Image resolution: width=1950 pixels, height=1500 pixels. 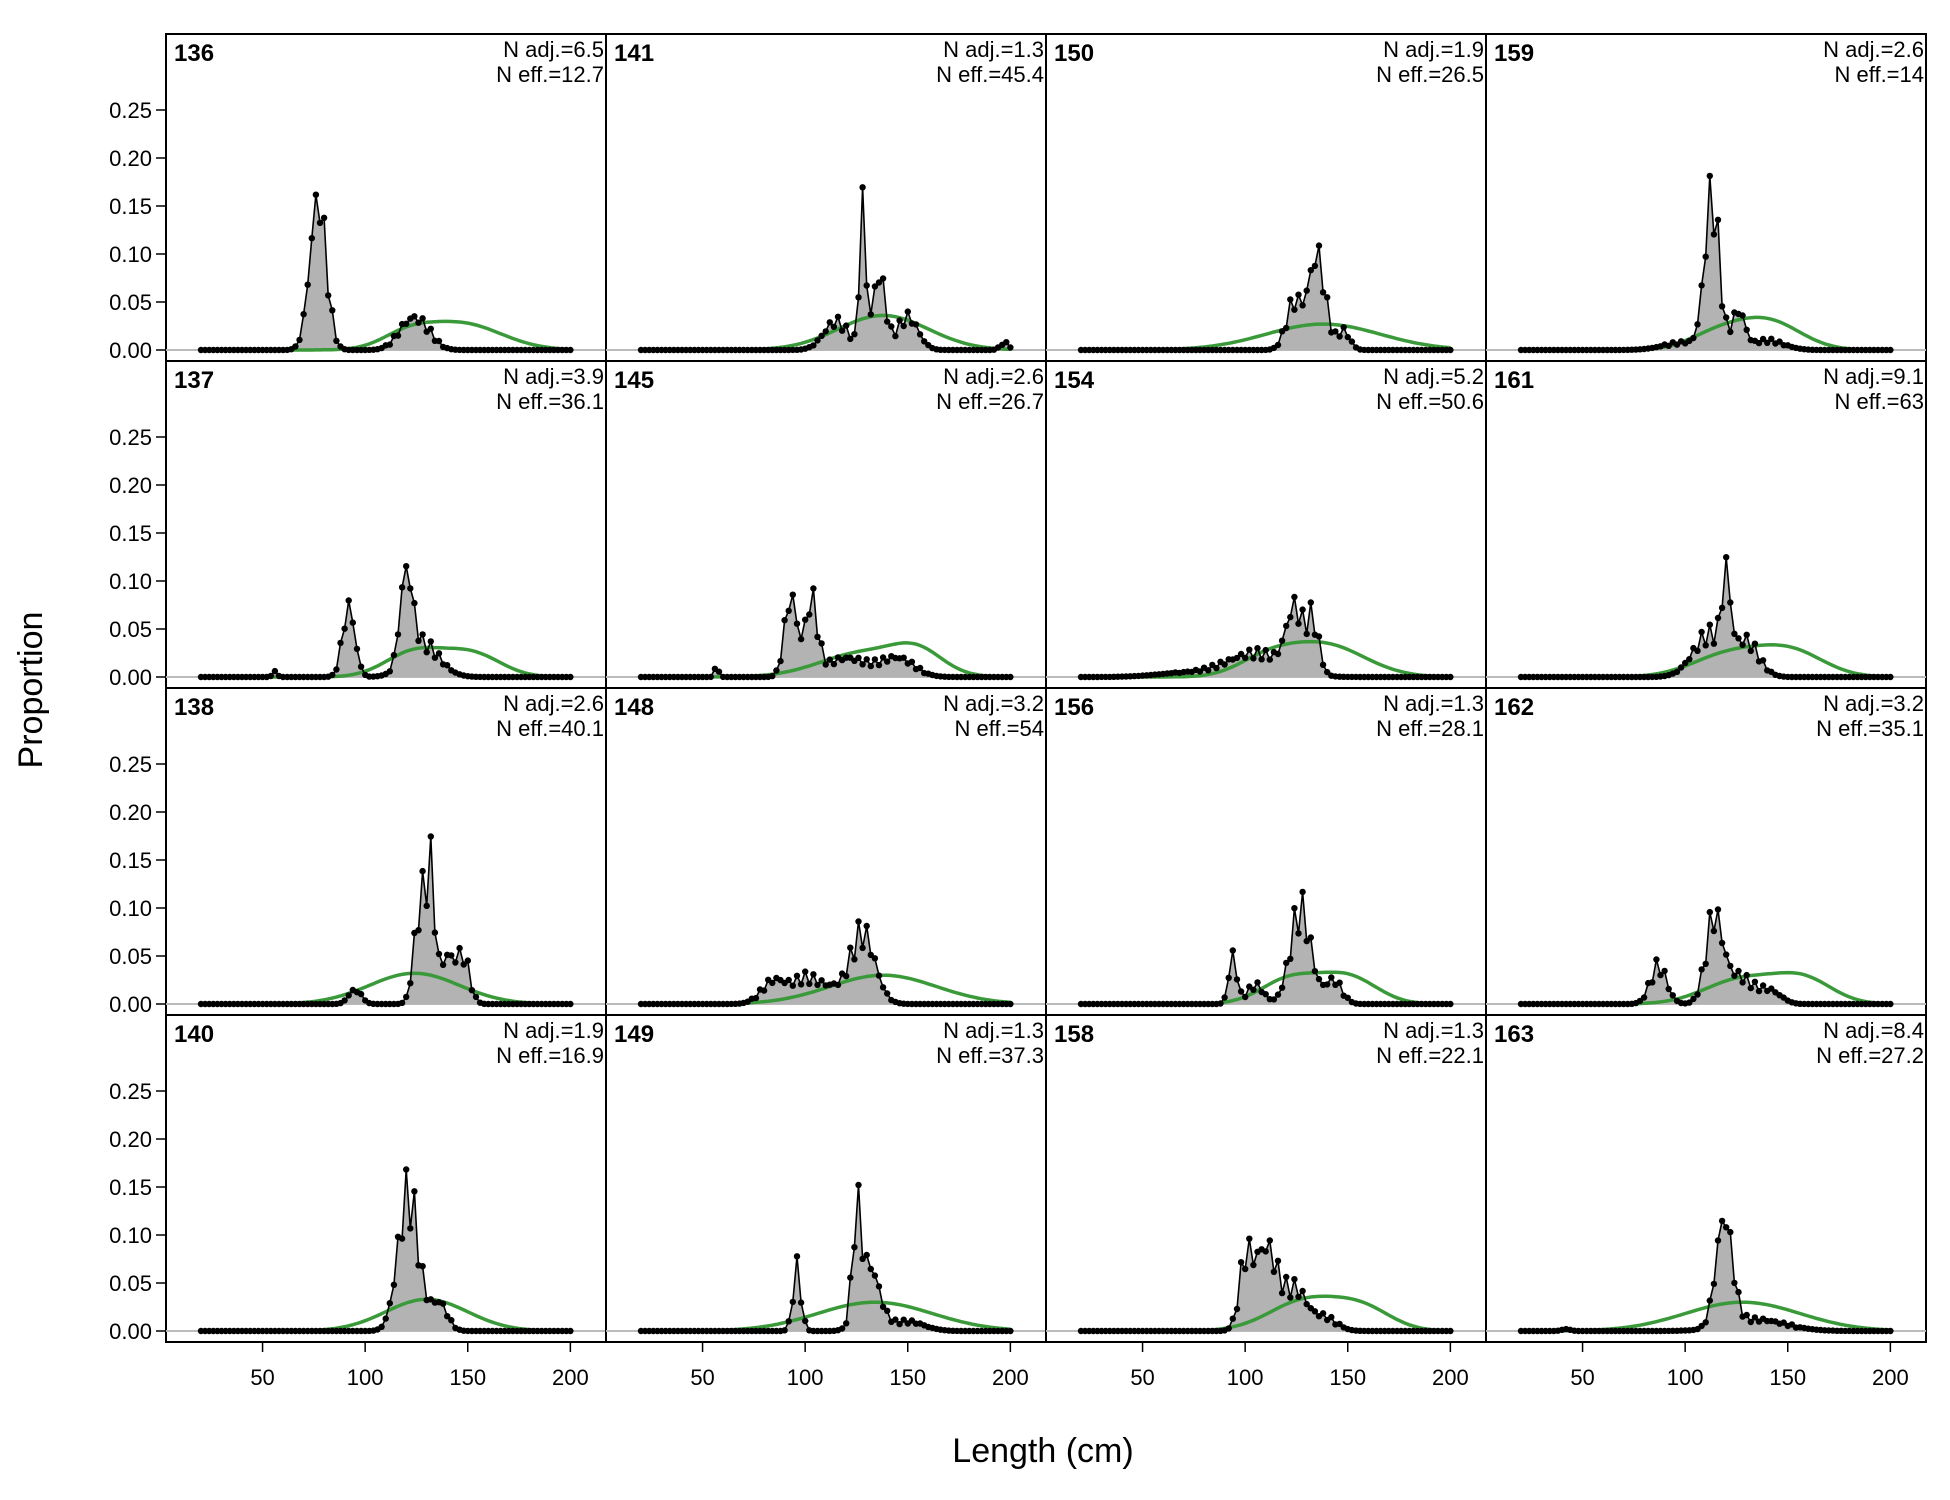 I want to click on panel-149: 149 N adj.=1.3N eff.=37.3 50 100 150 200, so click(x=826, y=1202).